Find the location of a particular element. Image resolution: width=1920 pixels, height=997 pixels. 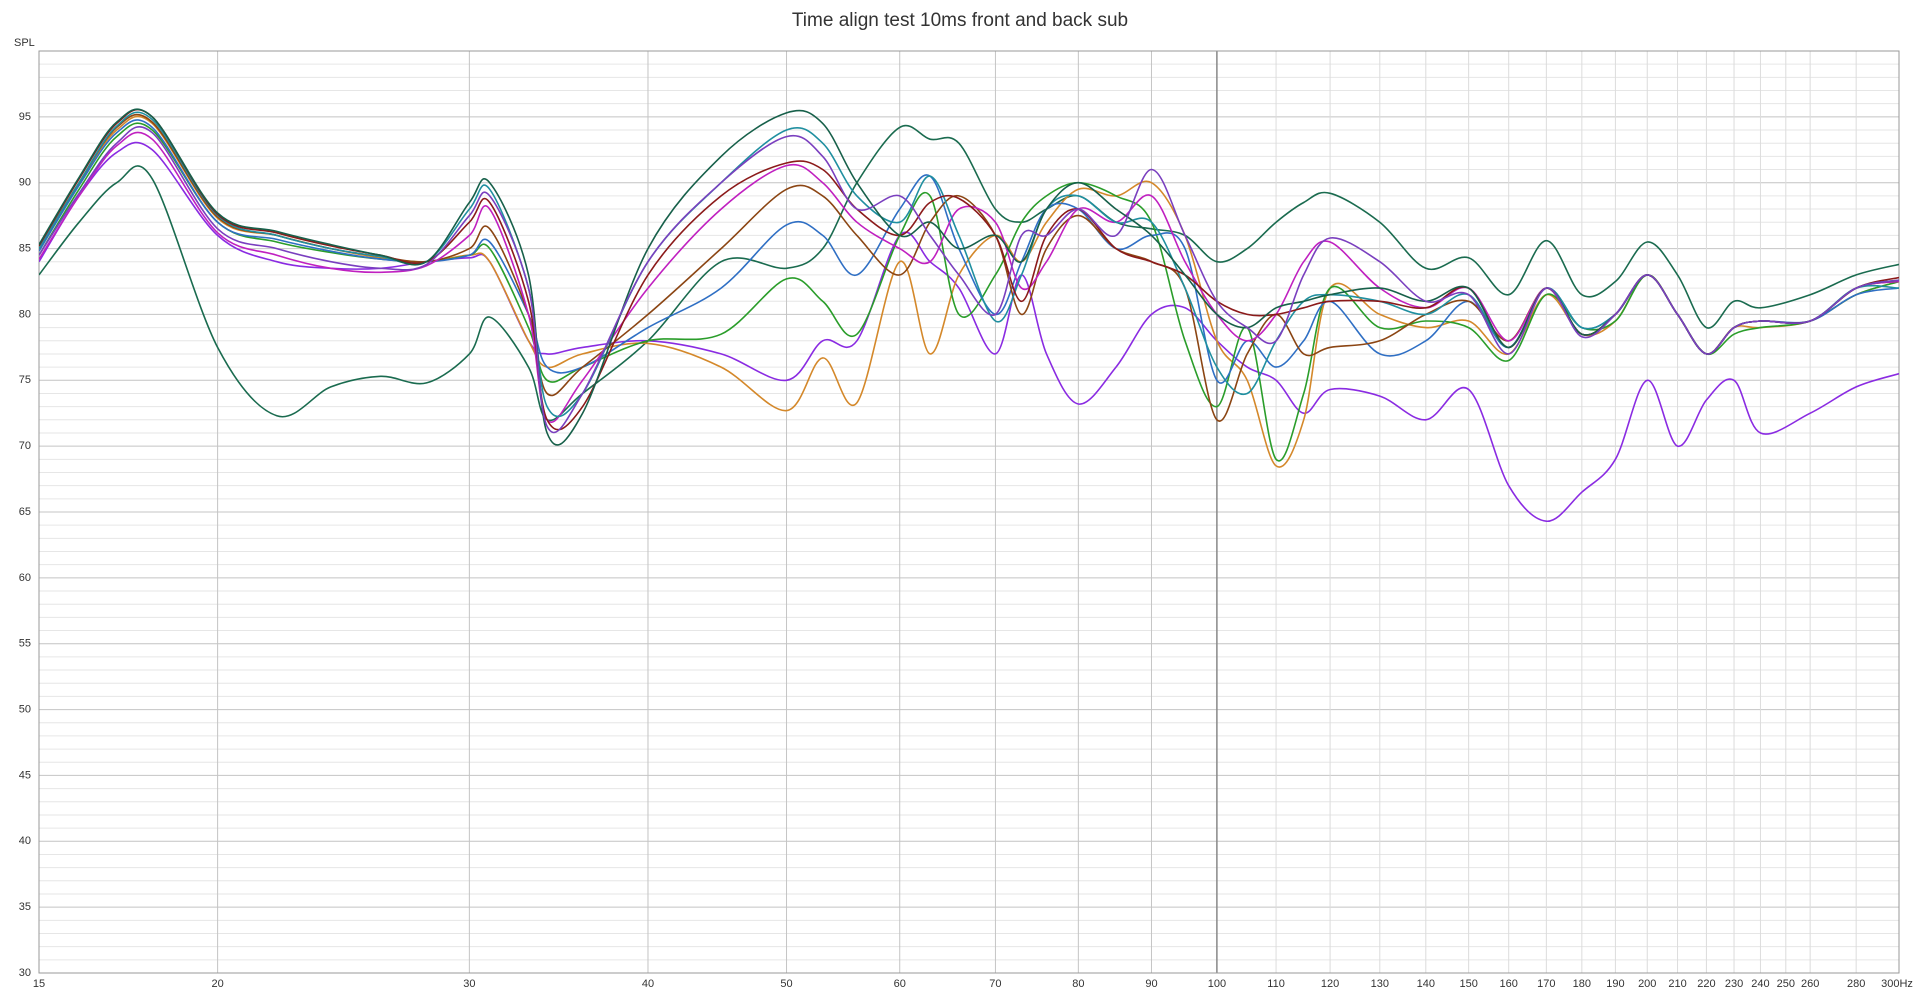

y-tick-label: 95 is located at coordinates (25, 117).